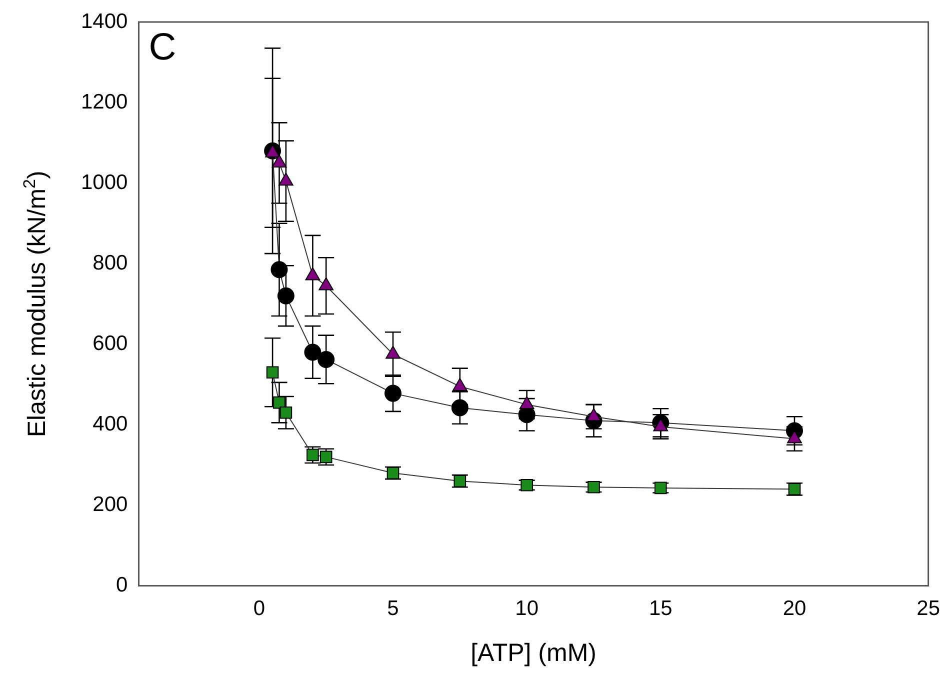 This screenshot has height=677, width=943. I want to click on annotation: C, so click(162, 47).